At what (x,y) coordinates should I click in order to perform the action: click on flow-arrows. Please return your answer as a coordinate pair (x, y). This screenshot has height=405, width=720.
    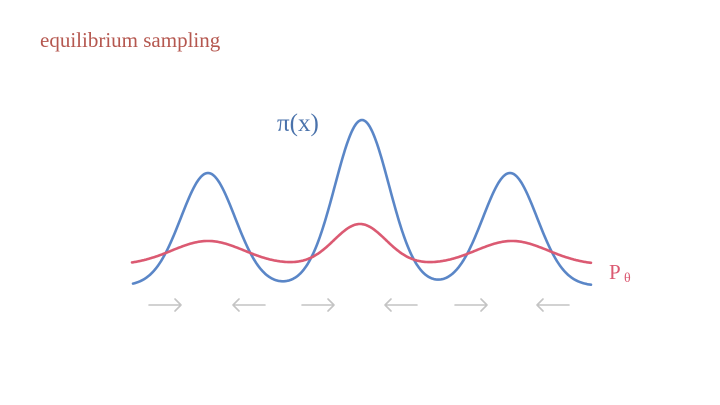
    Looking at the image, I should click on (359, 305).